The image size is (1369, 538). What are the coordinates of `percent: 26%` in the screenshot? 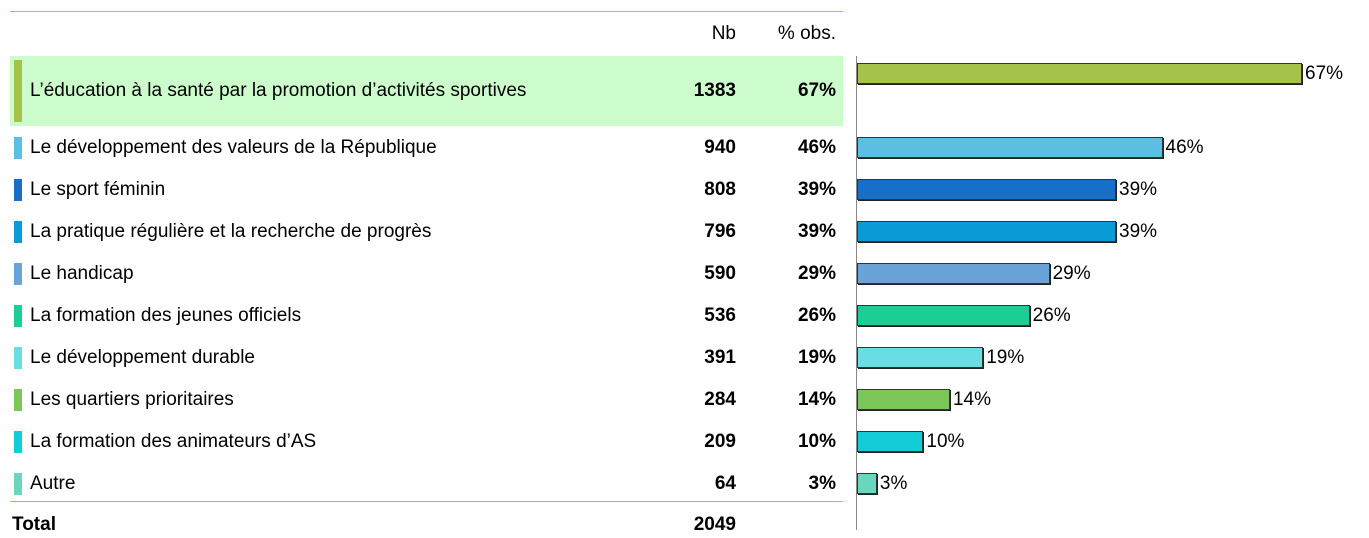 It's located at (816, 315).